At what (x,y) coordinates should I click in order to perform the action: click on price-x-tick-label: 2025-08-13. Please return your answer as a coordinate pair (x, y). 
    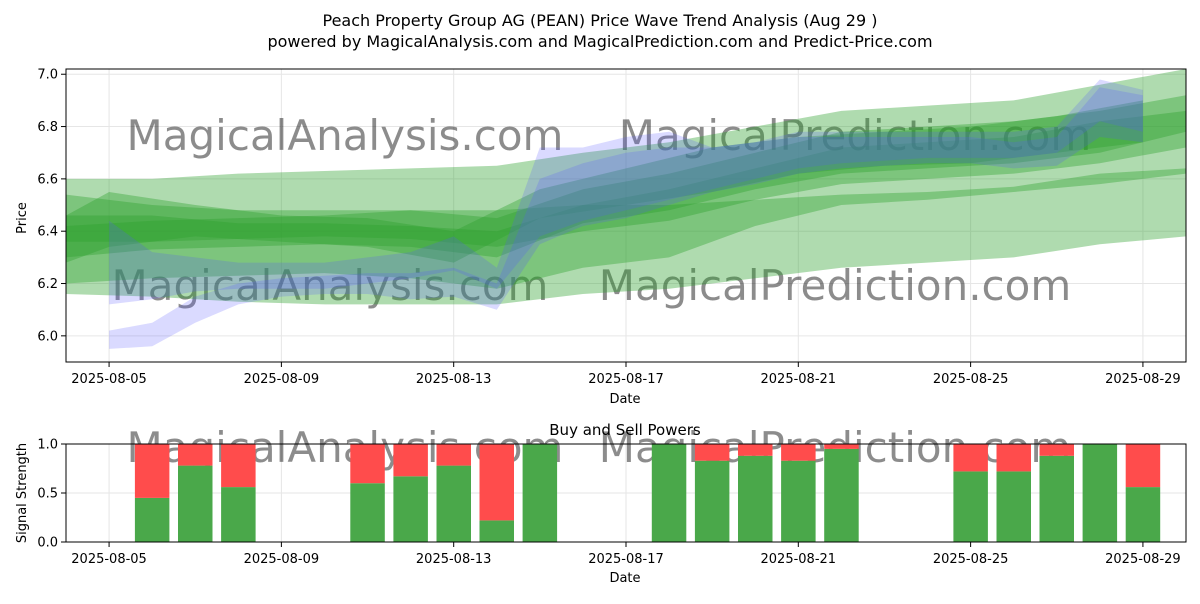
    Looking at the image, I should click on (454, 379).